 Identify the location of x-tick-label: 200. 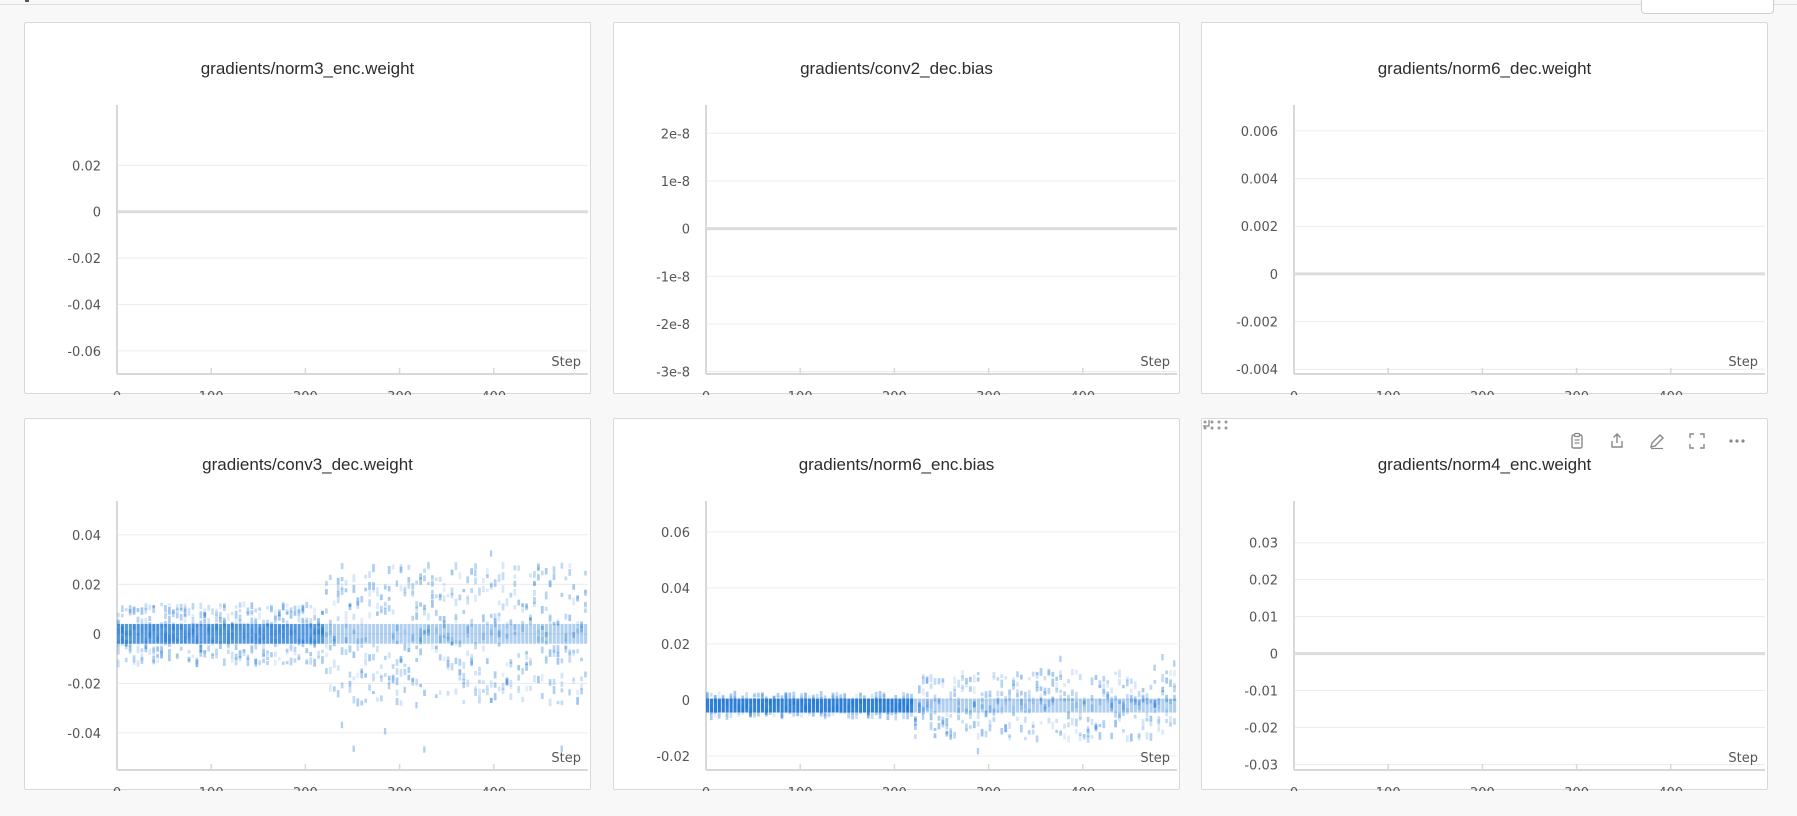
(305, 392).